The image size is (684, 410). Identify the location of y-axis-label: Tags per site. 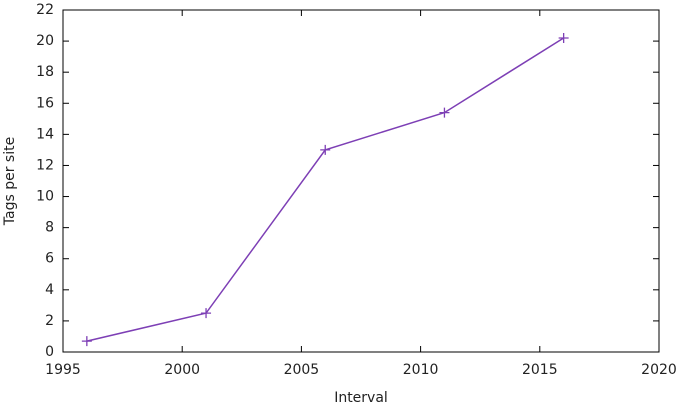
(10, 181).